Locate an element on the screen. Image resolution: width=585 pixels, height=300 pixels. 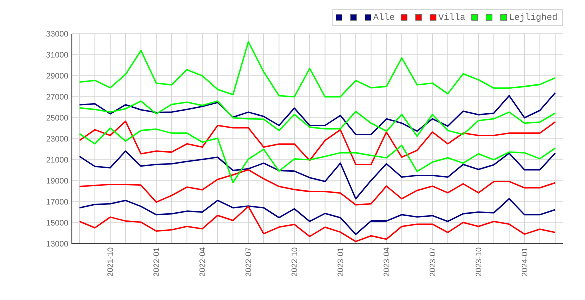
y-tick-label: 13000 is located at coordinates (57, 244).